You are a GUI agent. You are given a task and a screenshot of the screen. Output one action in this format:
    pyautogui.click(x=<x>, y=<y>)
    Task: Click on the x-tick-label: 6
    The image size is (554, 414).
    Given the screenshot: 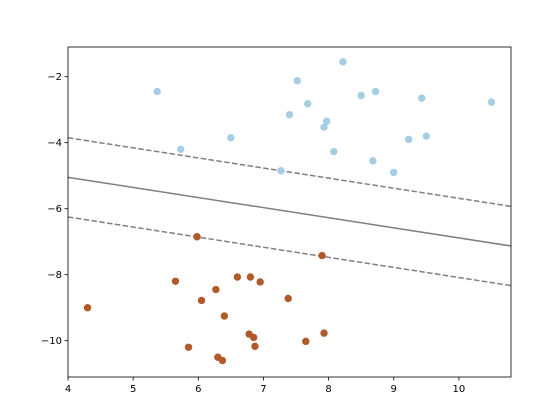 What is the action you would take?
    pyautogui.click(x=198, y=389)
    